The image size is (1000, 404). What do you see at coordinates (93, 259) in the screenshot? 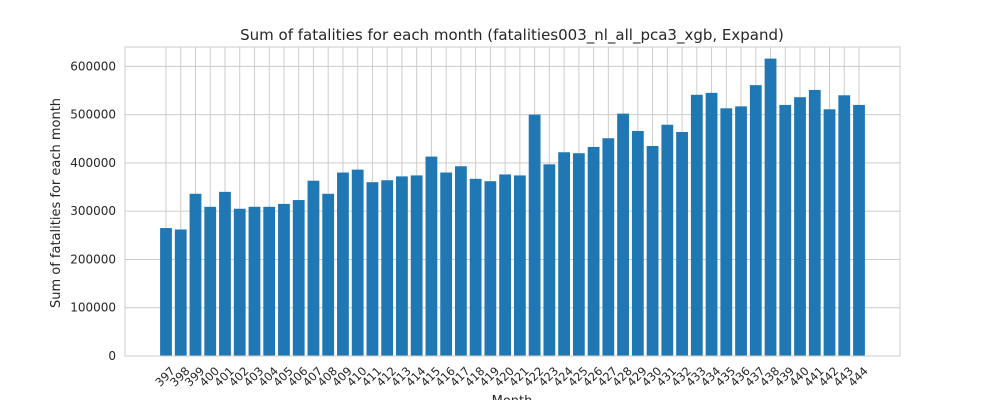
I see `y-tick-label: 200000` at bounding box center [93, 259].